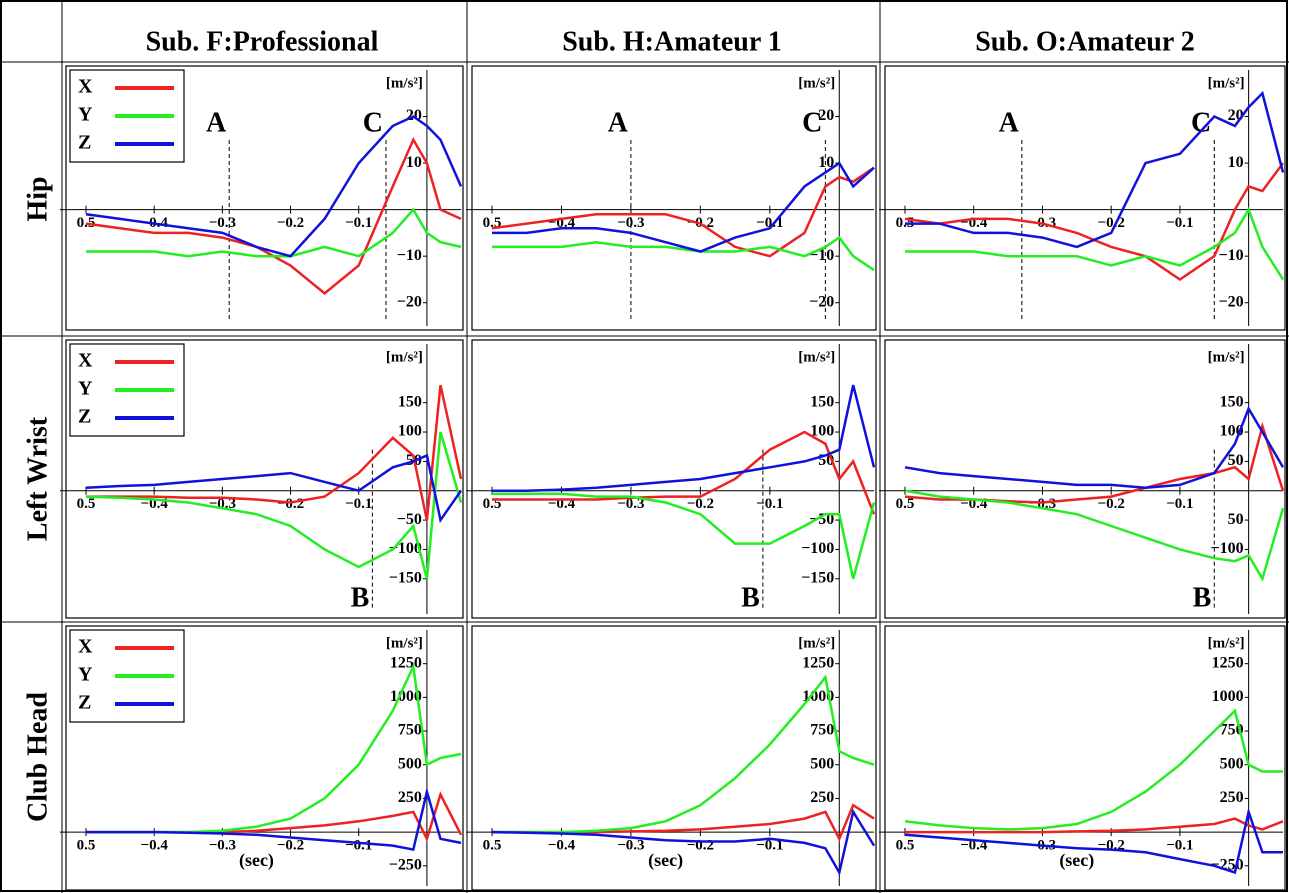 The height and width of the screenshot is (893, 1289). I want to click on y-tick-label: −250, so click(405, 864).